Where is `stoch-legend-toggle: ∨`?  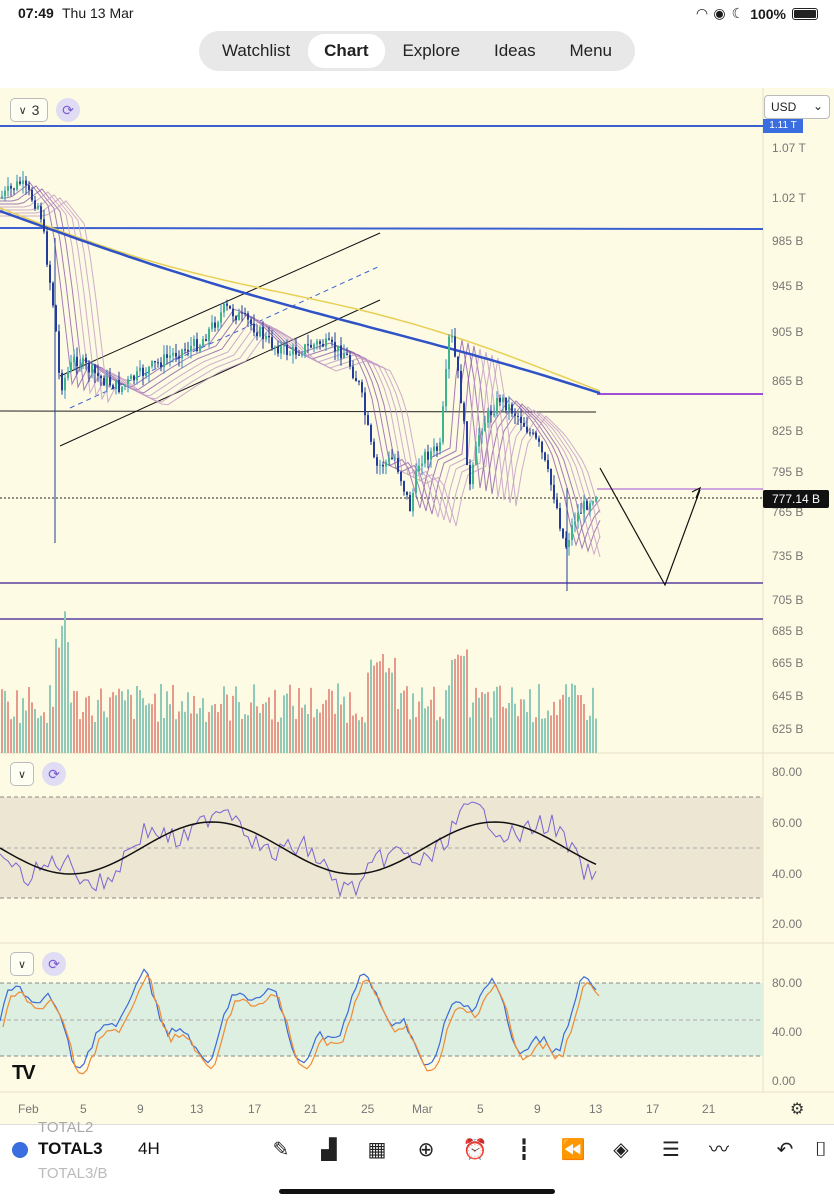 stoch-legend-toggle: ∨ is located at coordinates (22, 964).